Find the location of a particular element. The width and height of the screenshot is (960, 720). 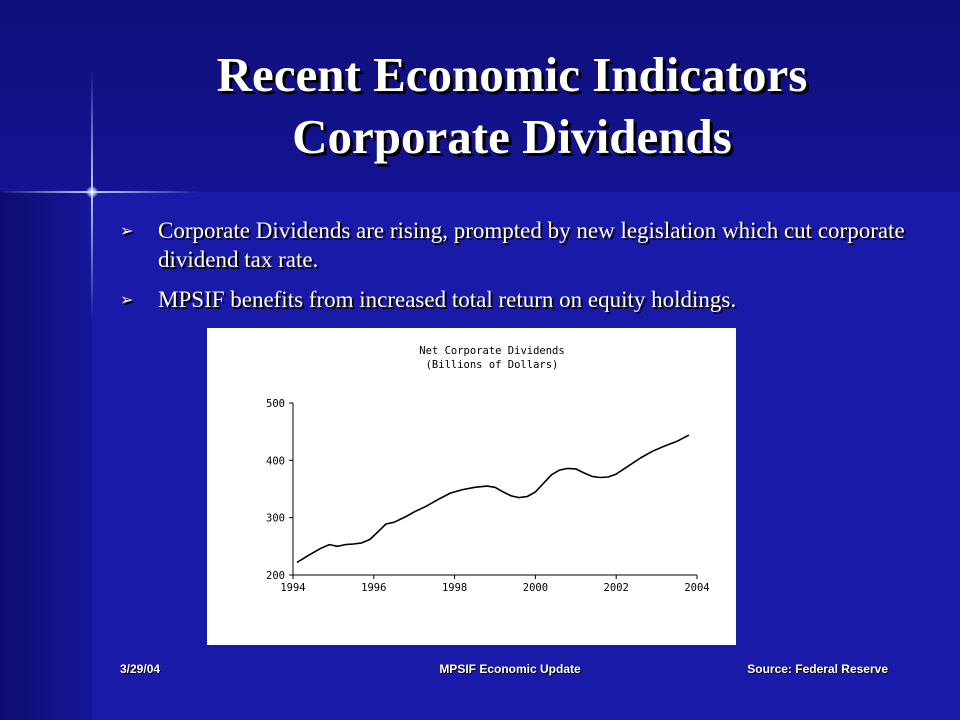

star-flare-horizontal is located at coordinates (100, 192).